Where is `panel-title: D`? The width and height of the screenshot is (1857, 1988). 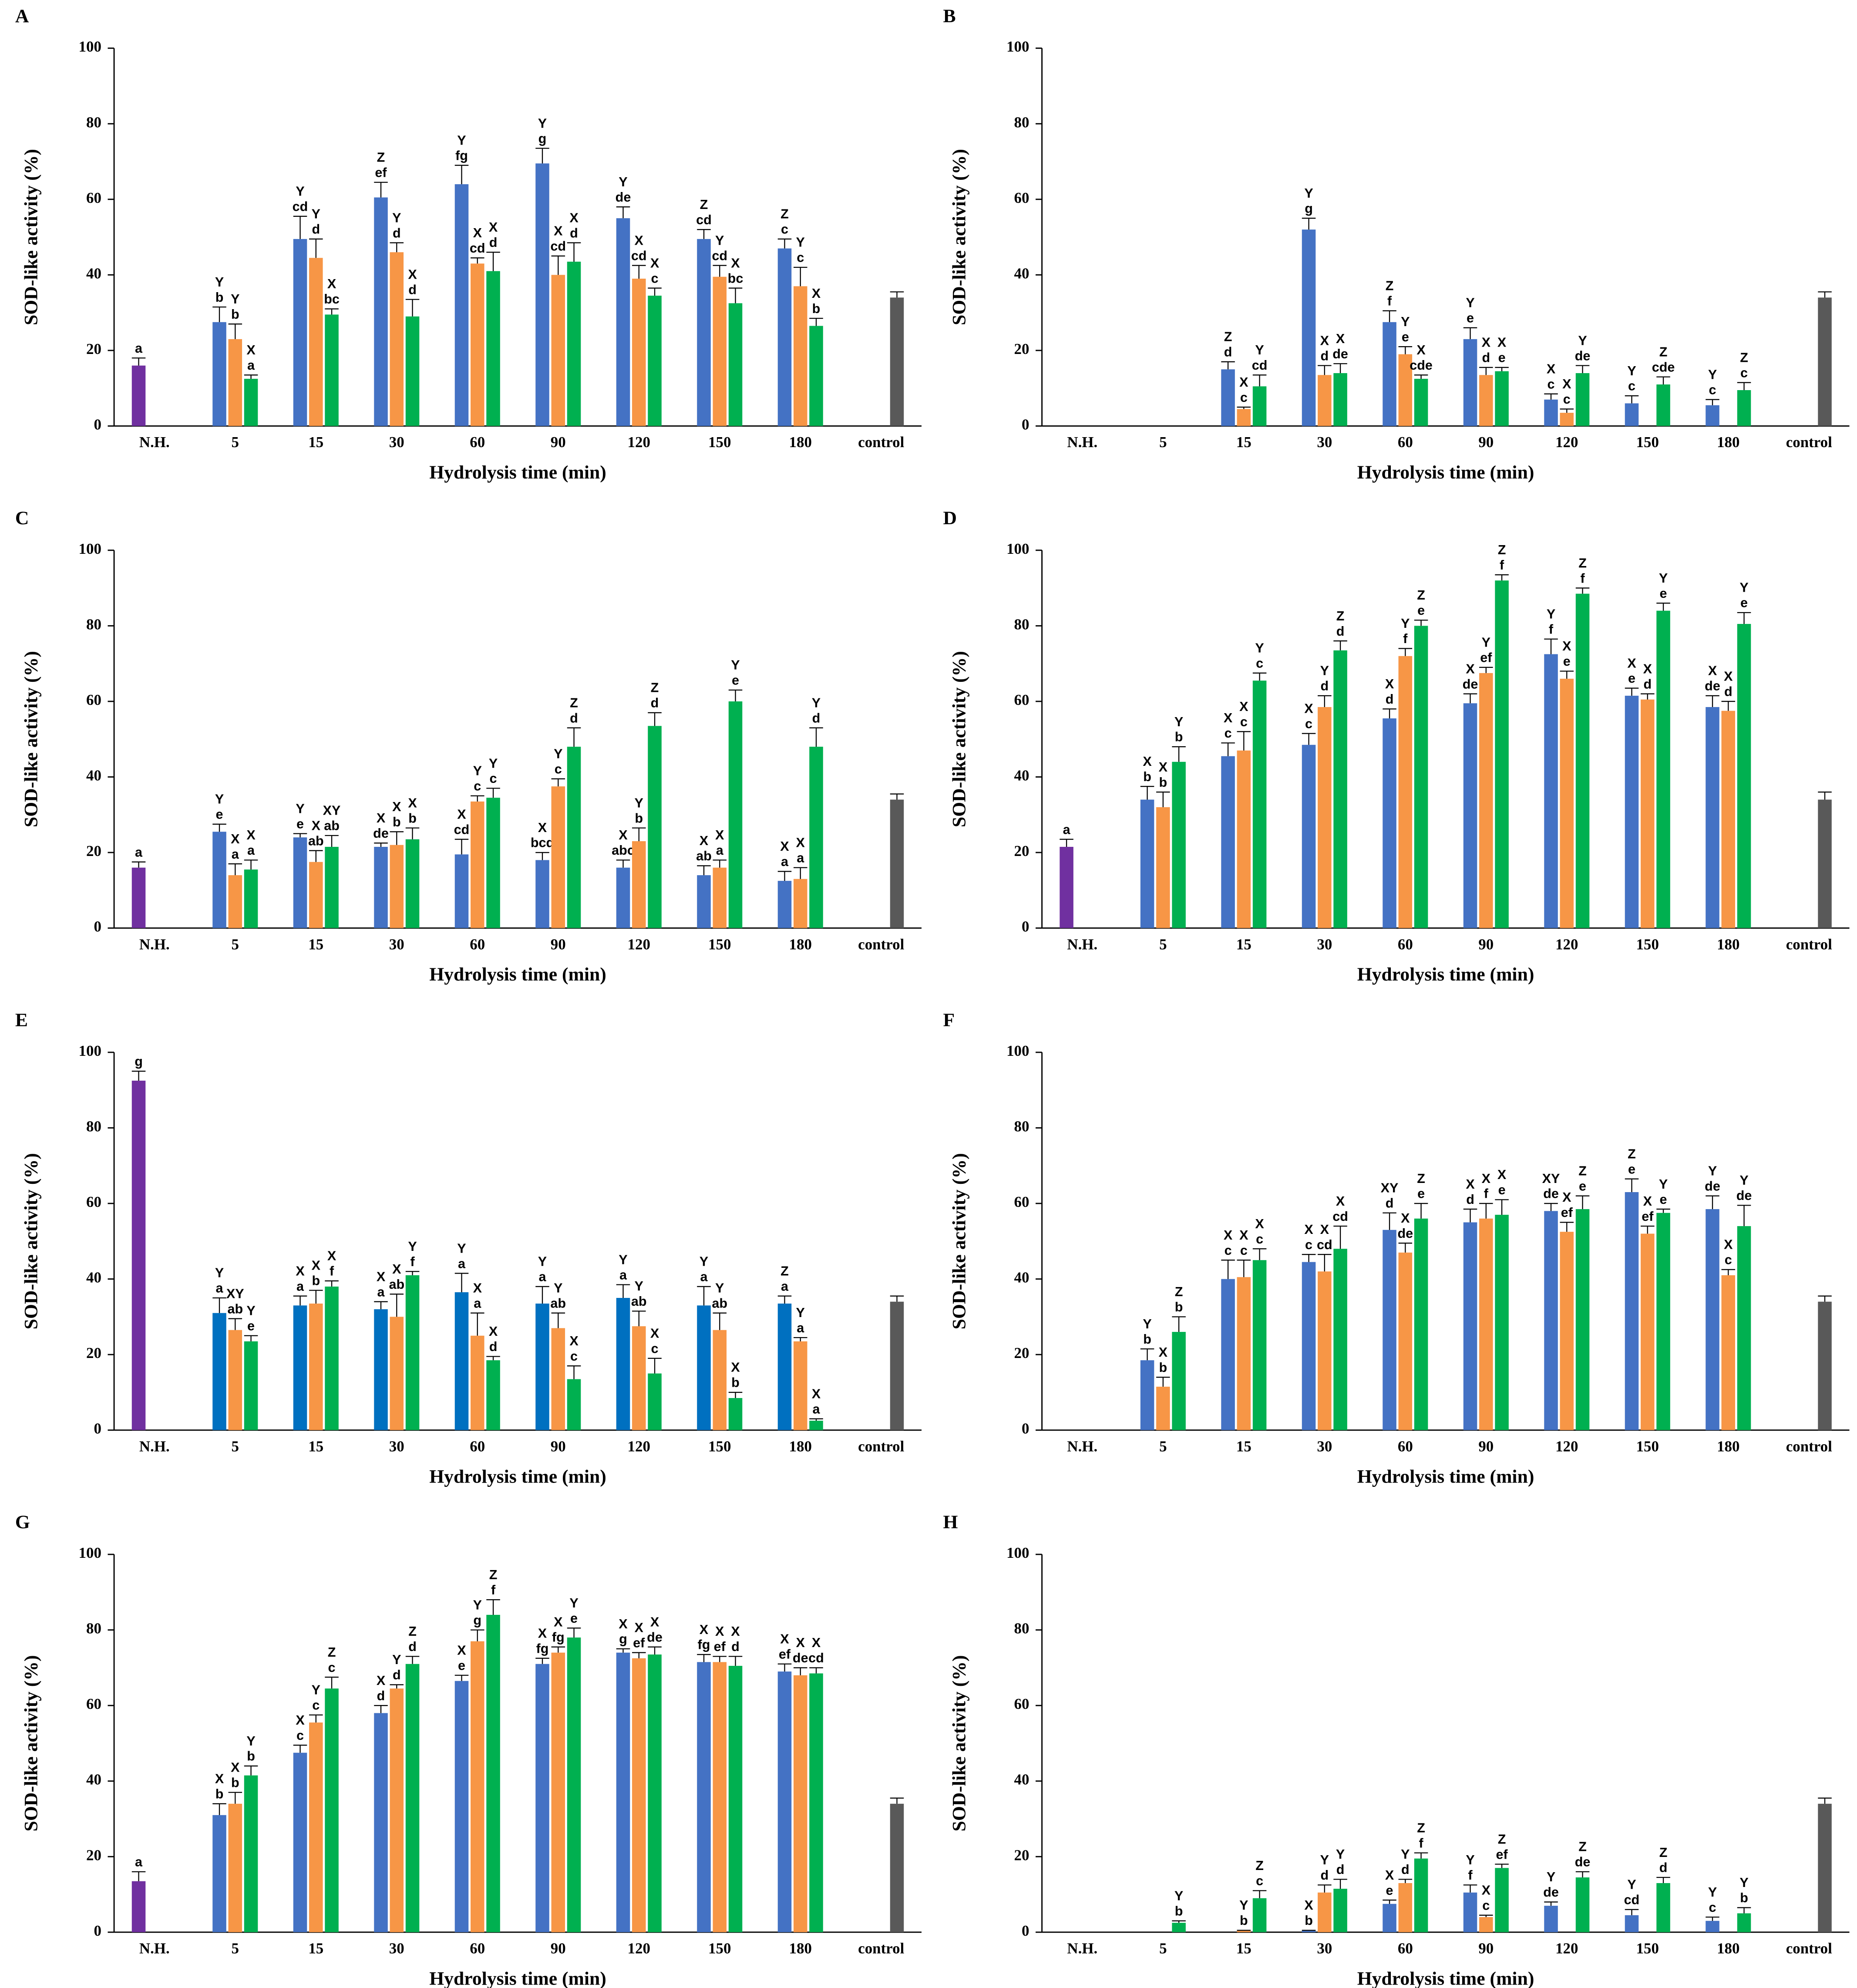
panel-title: D is located at coordinates (950, 518).